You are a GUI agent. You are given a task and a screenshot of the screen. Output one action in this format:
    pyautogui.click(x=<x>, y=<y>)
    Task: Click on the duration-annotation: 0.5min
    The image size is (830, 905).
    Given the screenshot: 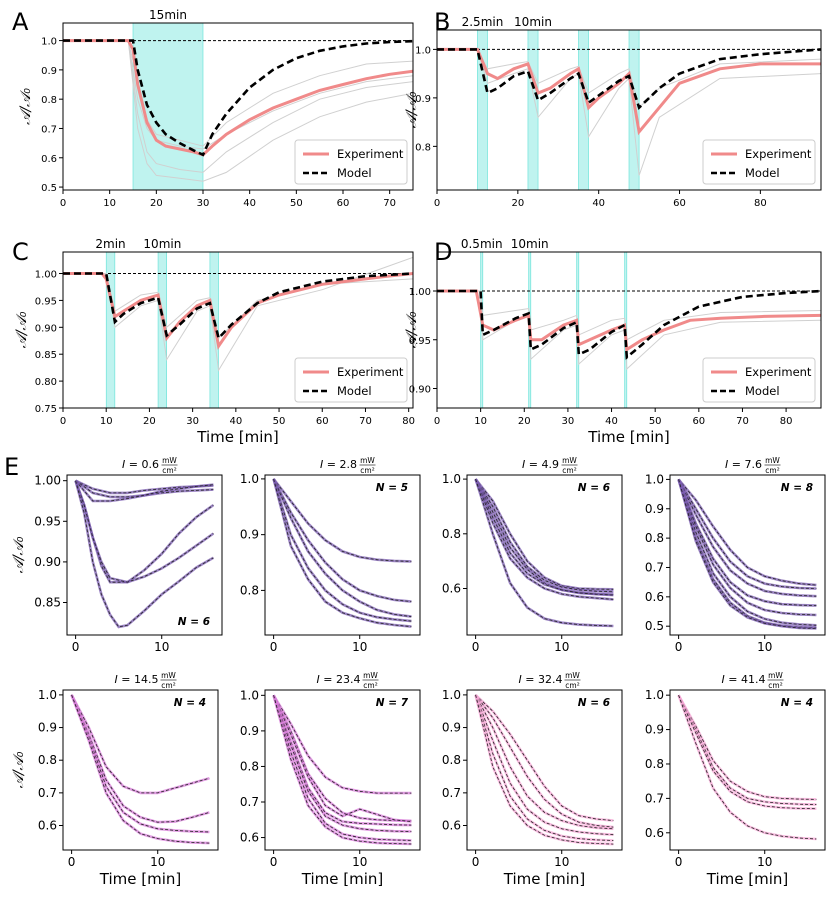 What is the action you would take?
    pyautogui.click(x=482, y=244)
    